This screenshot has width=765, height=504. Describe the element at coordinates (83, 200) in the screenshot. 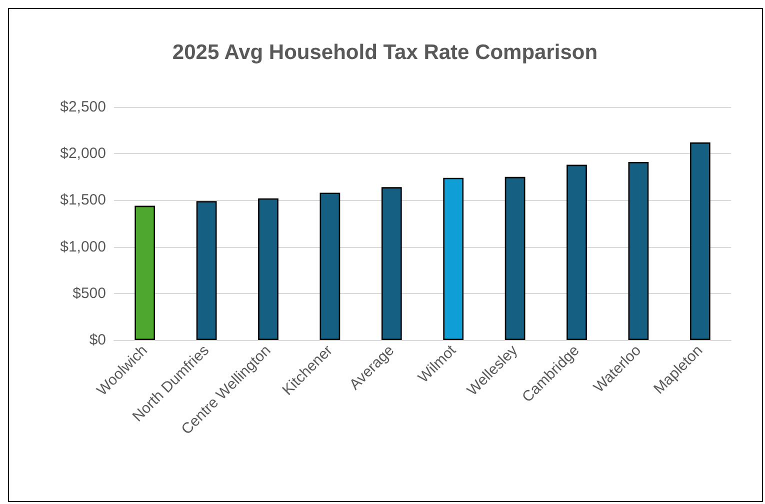

I see `y-tick-label: $1,500` at that location.